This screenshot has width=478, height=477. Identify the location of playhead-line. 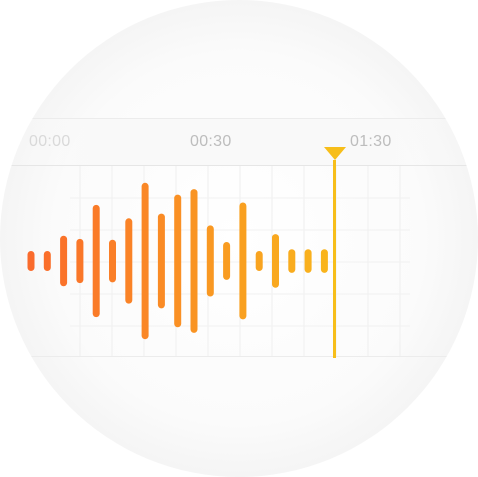
(334, 259).